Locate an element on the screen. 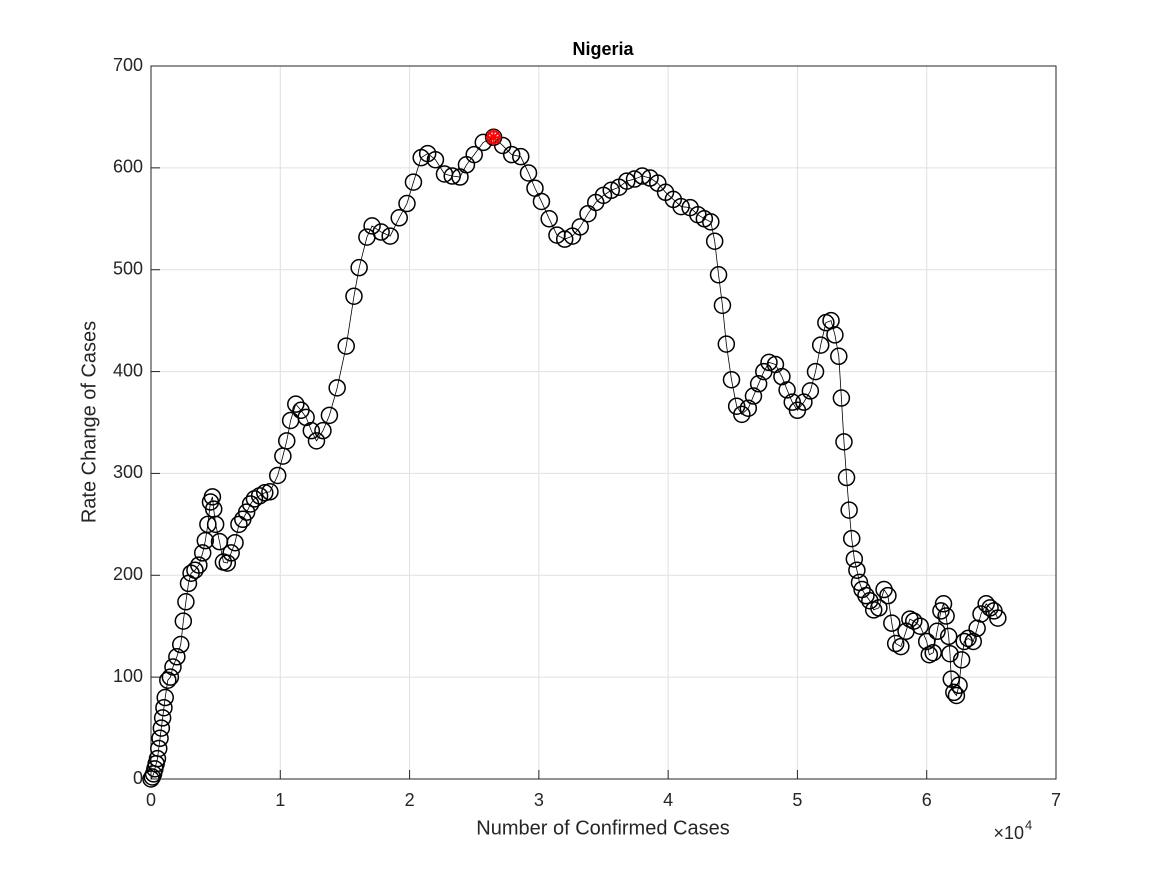  y-tick-label: 400 is located at coordinates (128, 370).